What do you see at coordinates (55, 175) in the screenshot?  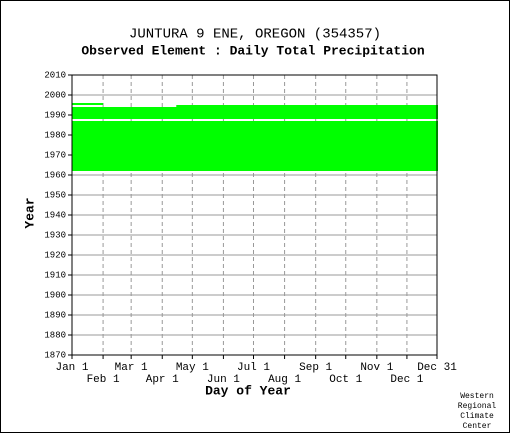 I see `y-tick-label: 1960` at bounding box center [55, 175].